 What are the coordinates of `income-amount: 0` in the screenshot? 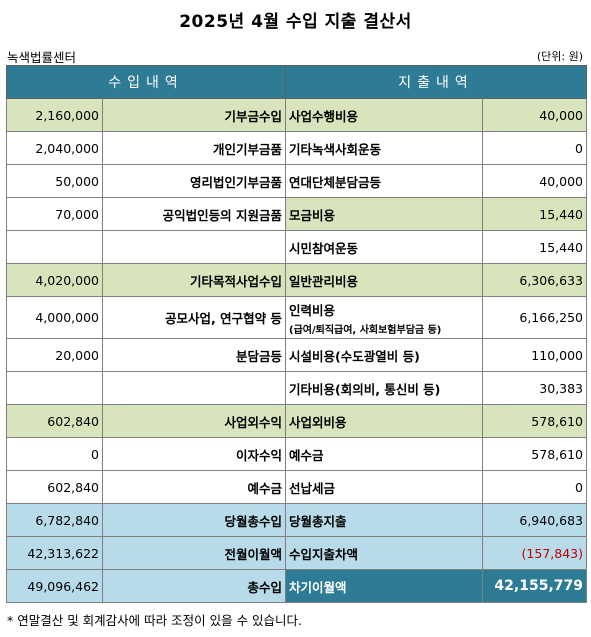 It's located at (54, 454).